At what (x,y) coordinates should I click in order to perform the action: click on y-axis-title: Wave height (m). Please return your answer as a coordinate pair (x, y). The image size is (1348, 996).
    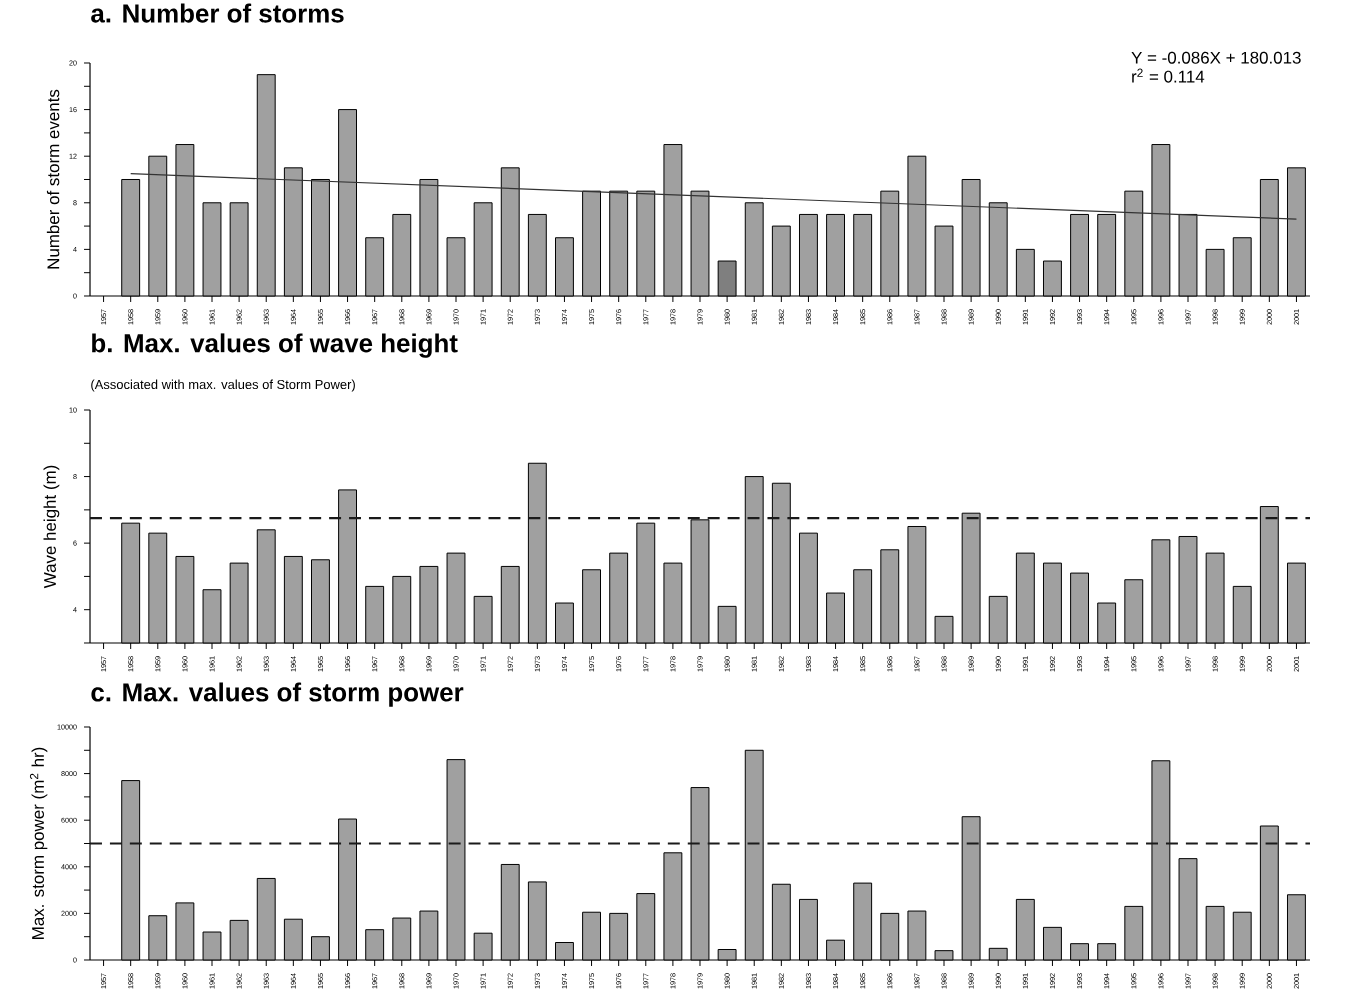
    Looking at the image, I should click on (51, 527).